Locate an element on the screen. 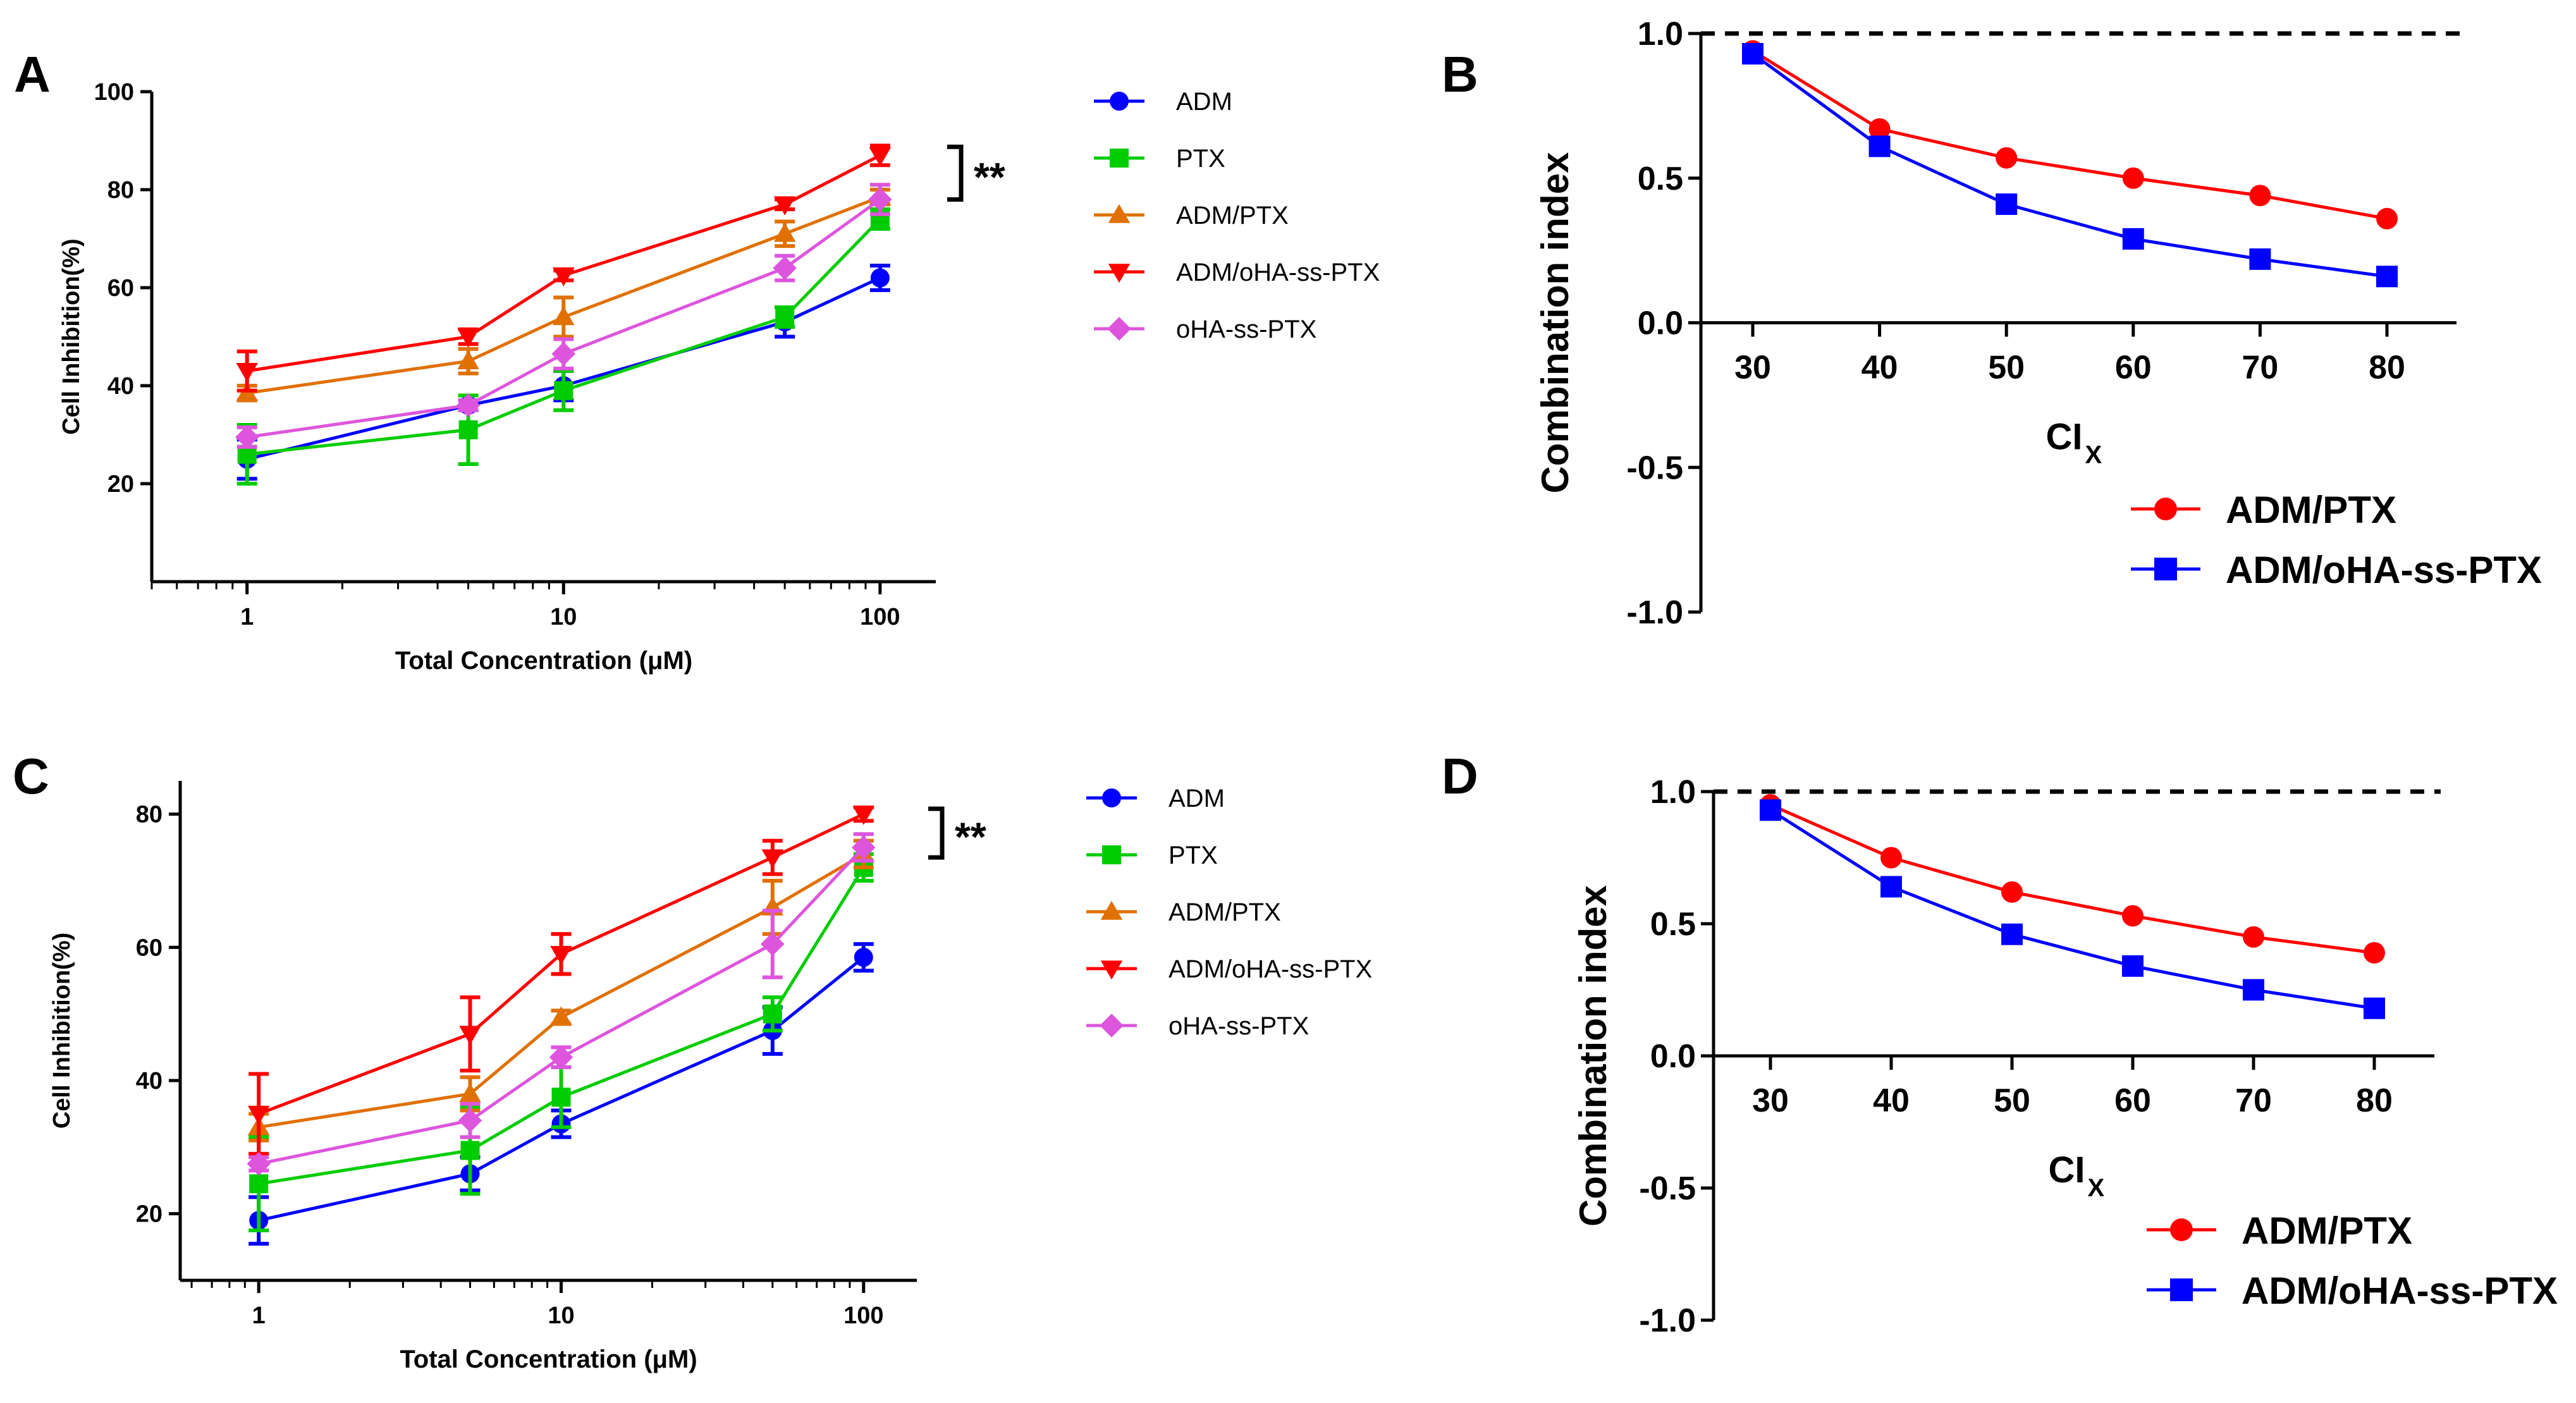  series-ptx is located at coordinates (561, 1042).